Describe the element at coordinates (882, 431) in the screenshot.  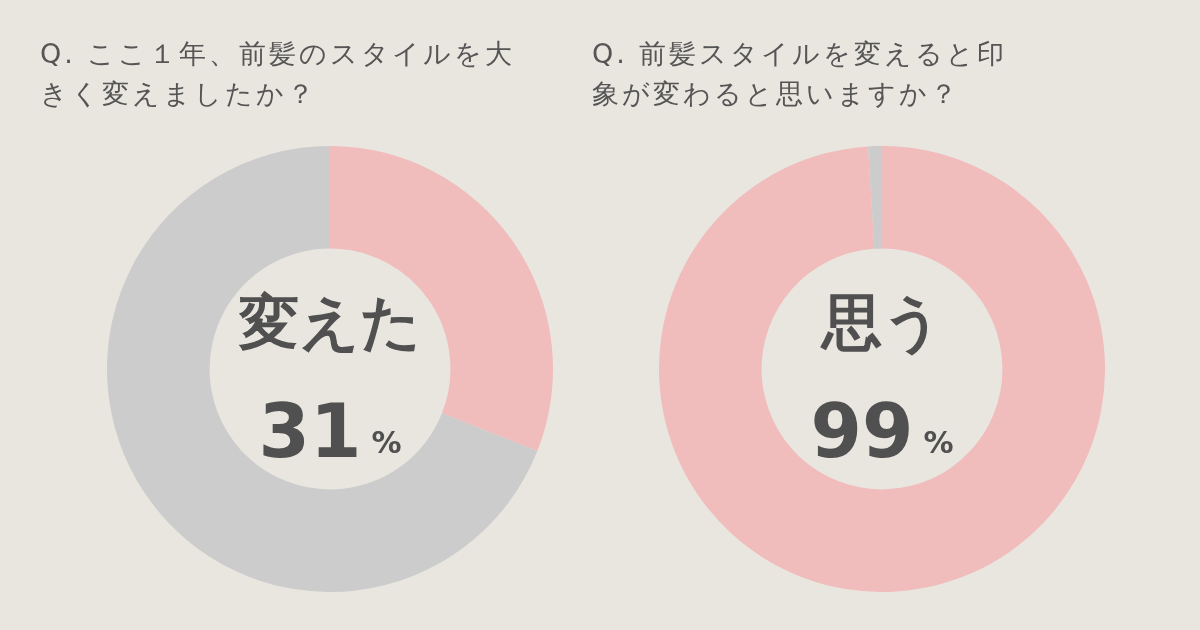
I see `data-label: 99%` at that location.